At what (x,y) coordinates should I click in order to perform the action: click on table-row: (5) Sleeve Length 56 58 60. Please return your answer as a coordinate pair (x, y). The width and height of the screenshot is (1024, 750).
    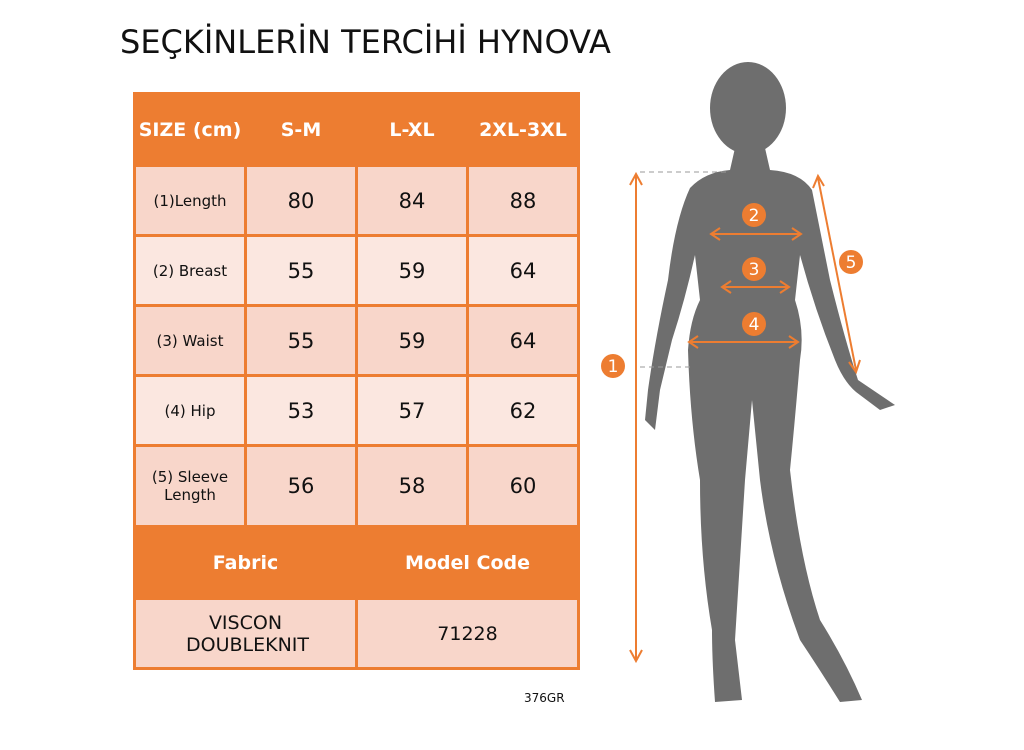
    Looking at the image, I should click on (356, 486).